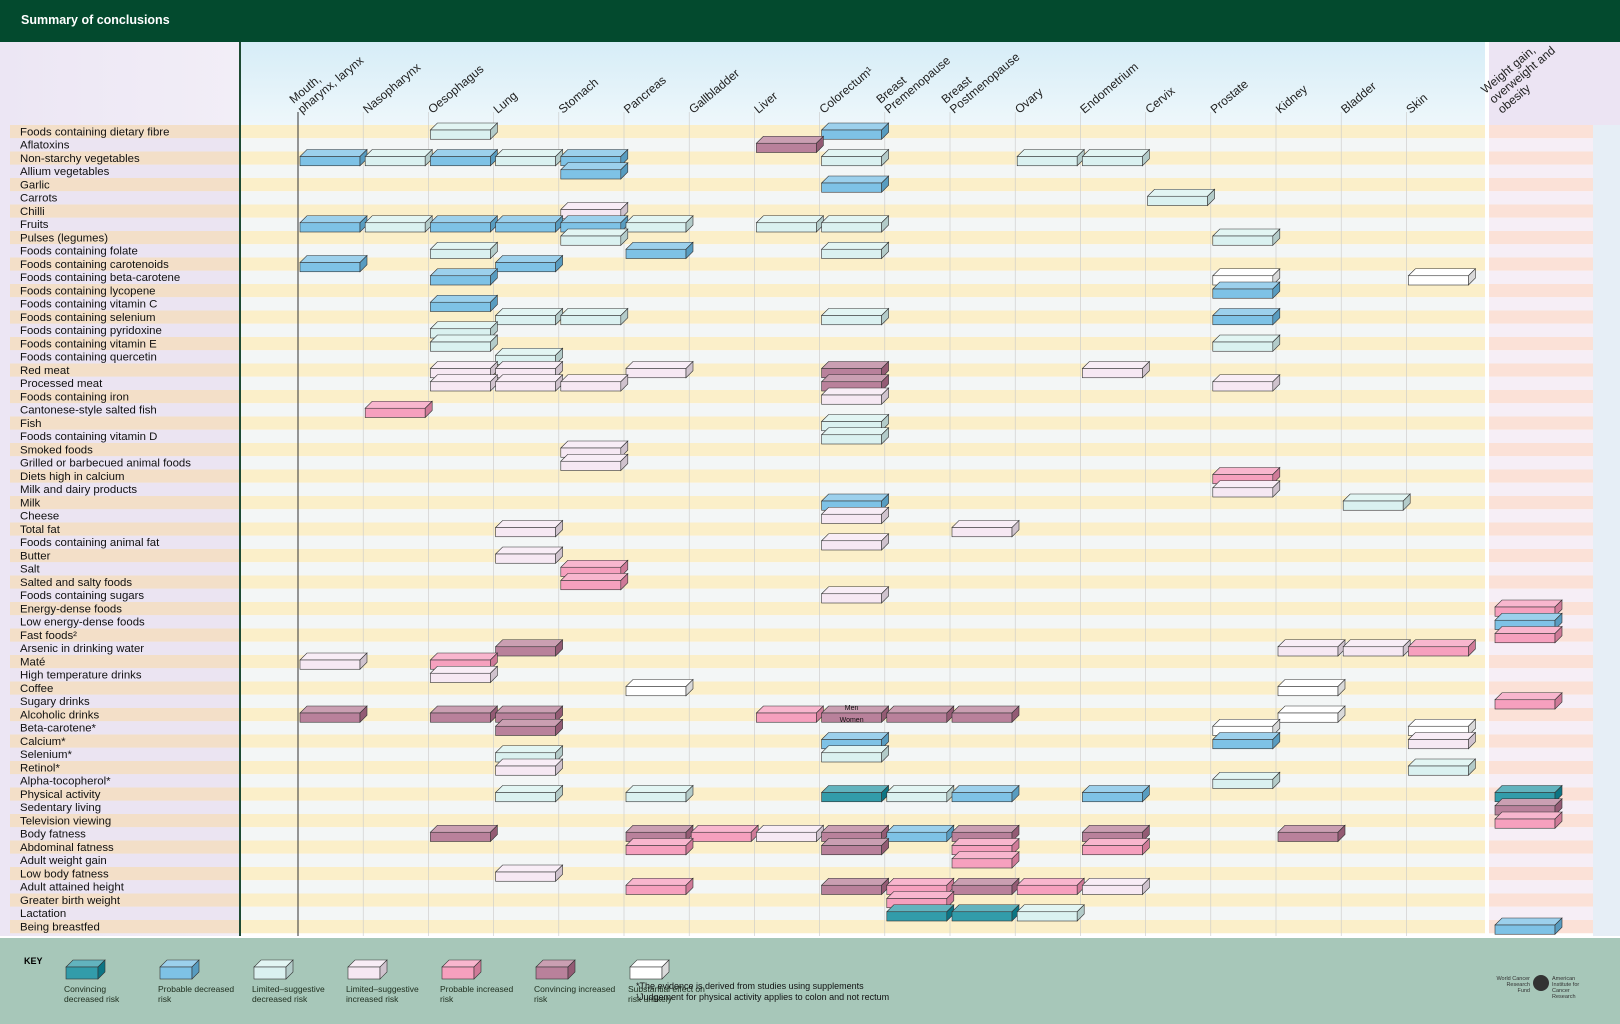 The image size is (1620, 1024). What do you see at coordinates (95, 20) in the screenshot?
I see `page-title: Summary of conclusions` at bounding box center [95, 20].